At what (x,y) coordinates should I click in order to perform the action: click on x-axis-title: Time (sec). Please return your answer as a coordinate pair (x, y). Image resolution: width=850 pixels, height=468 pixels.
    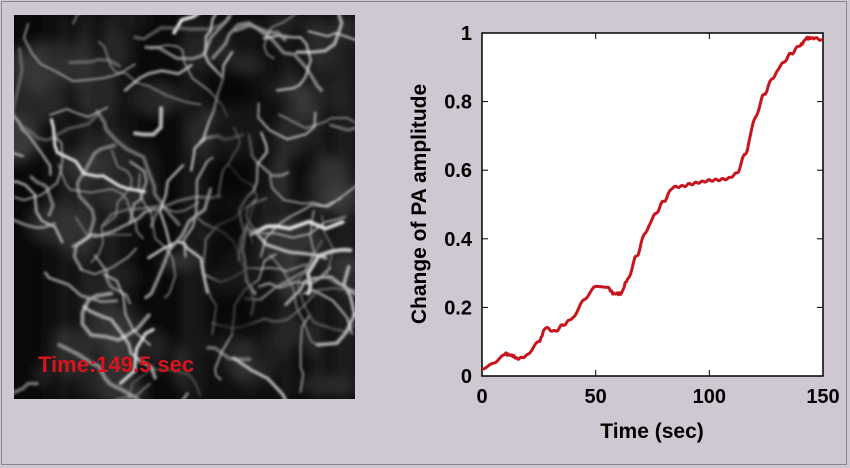
    Looking at the image, I should click on (652, 431).